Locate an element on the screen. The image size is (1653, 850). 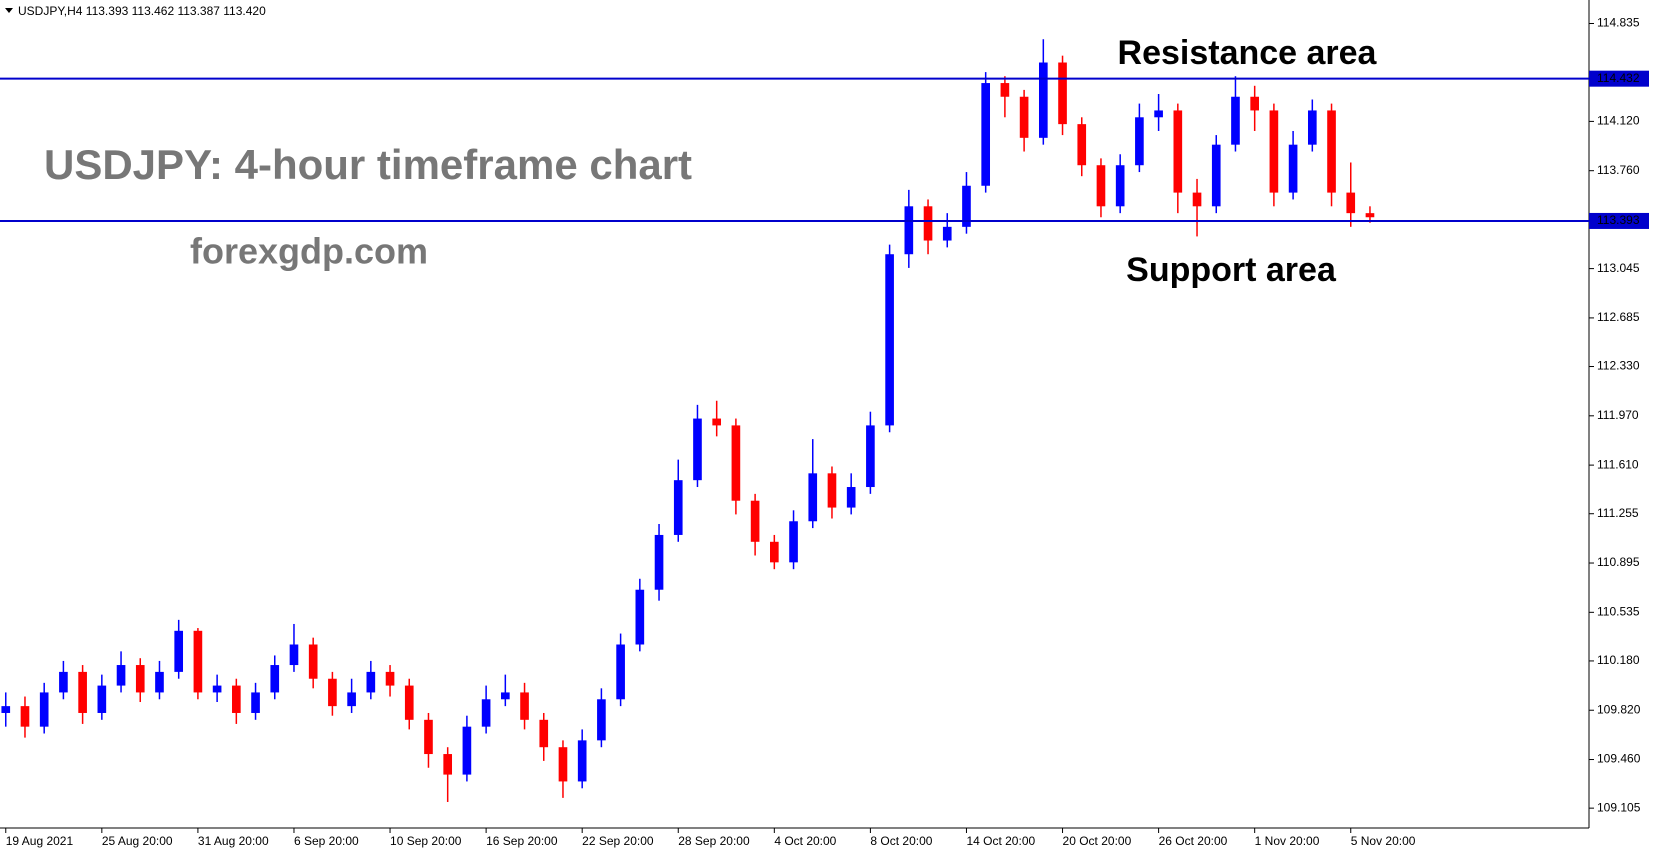
menu-arrow is located at coordinates (9, 10).